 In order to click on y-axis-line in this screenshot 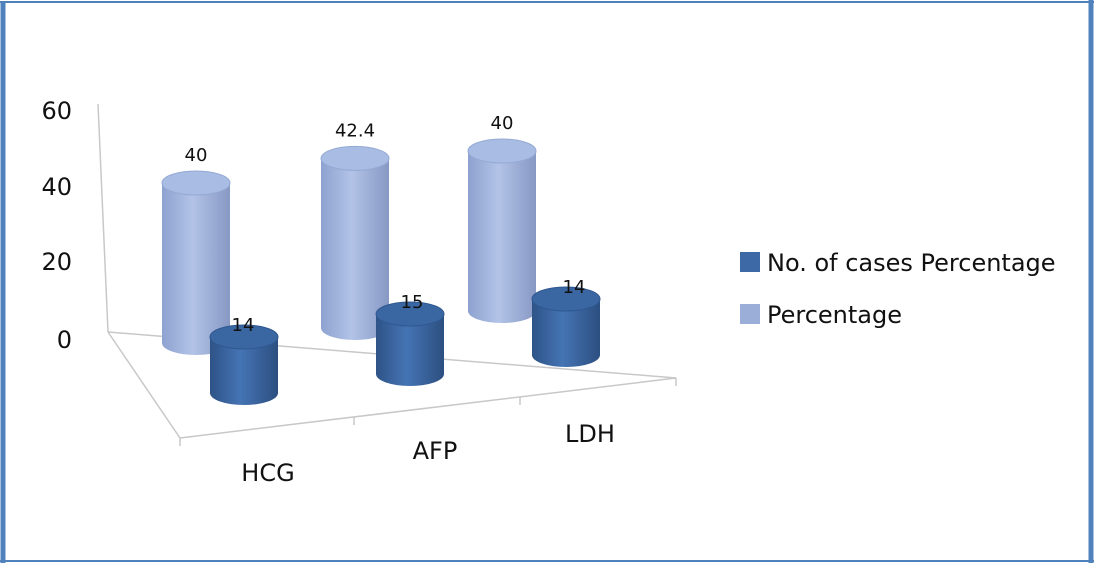, I will do `click(103, 218)`.